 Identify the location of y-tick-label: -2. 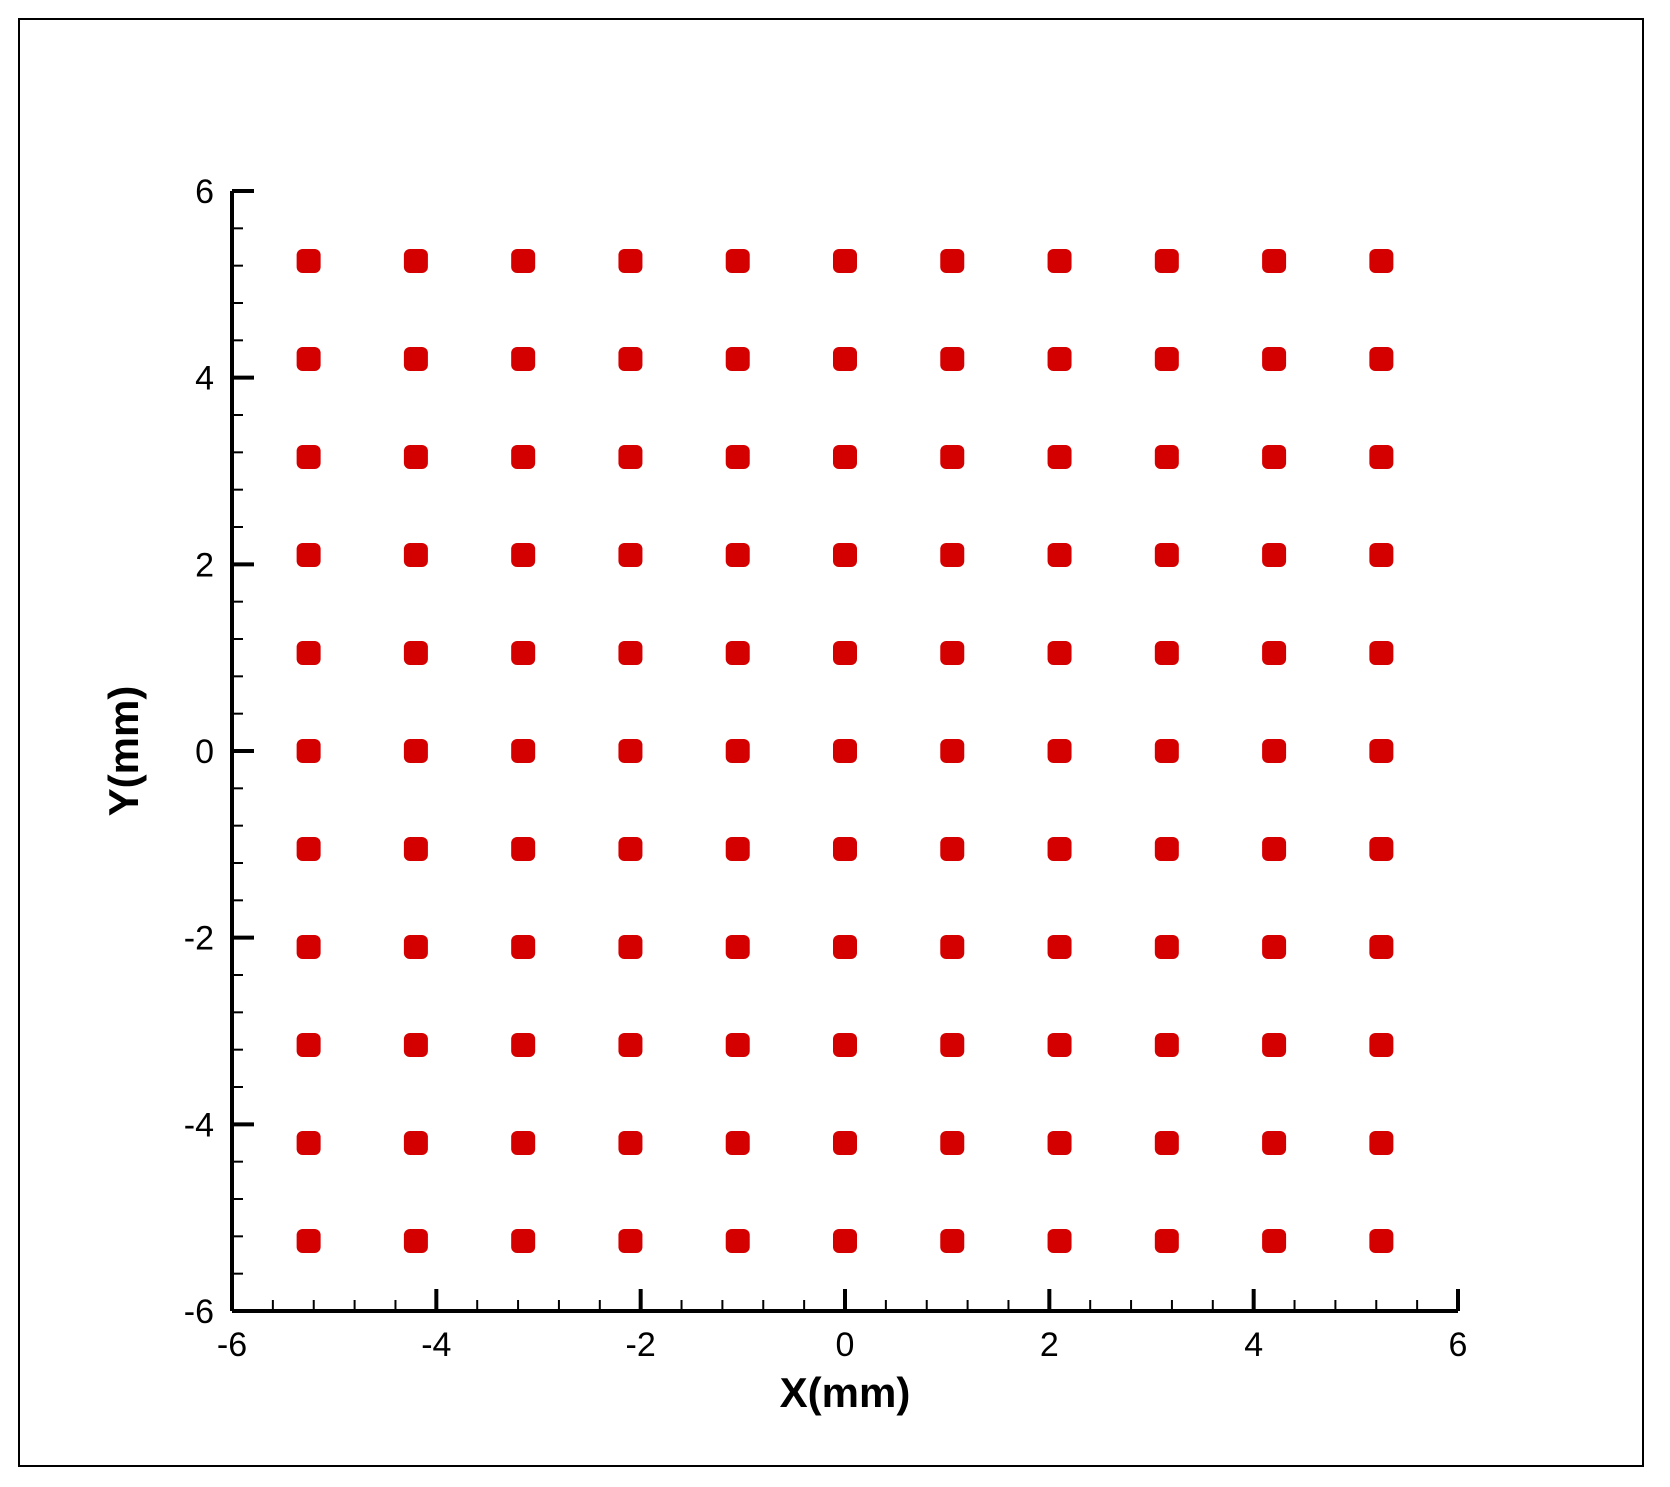
(199, 939).